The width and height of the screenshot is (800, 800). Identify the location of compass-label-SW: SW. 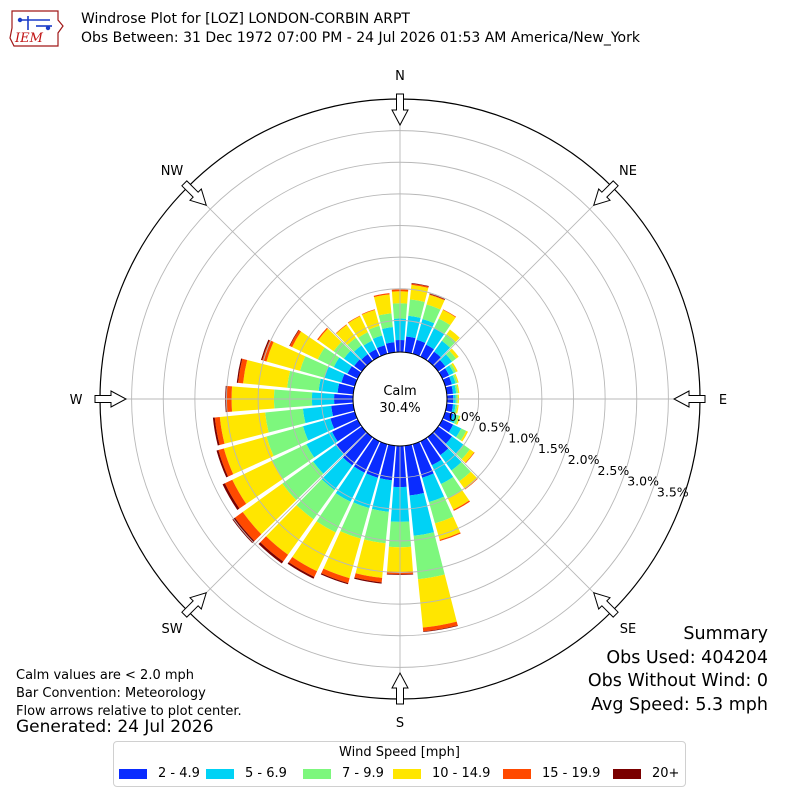
(171, 629).